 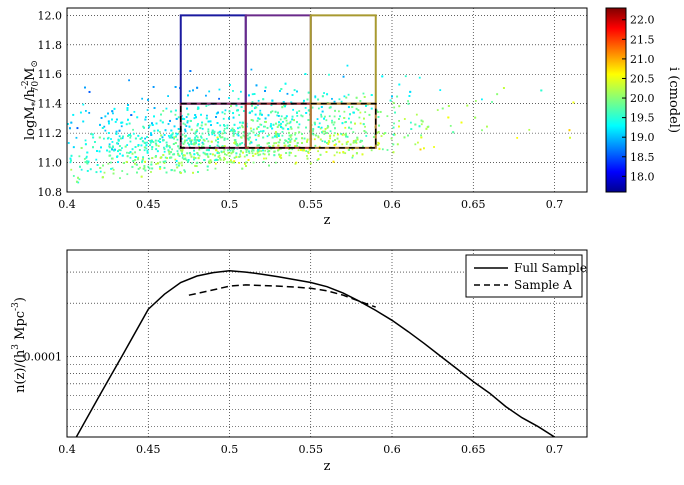 What do you see at coordinates (543, 285) in the screenshot?
I see `legend-sample-a-label: Sample A` at bounding box center [543, 285].